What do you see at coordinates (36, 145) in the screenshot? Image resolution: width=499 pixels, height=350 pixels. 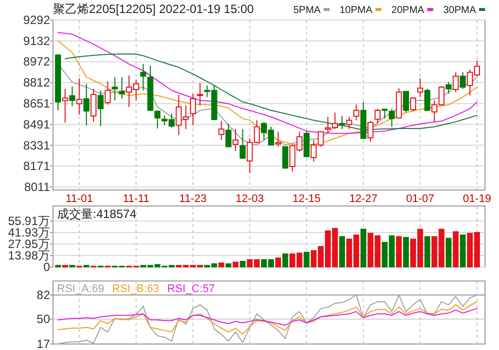 I see `y-tick-label: 8331` at bounding box center [36, 145].